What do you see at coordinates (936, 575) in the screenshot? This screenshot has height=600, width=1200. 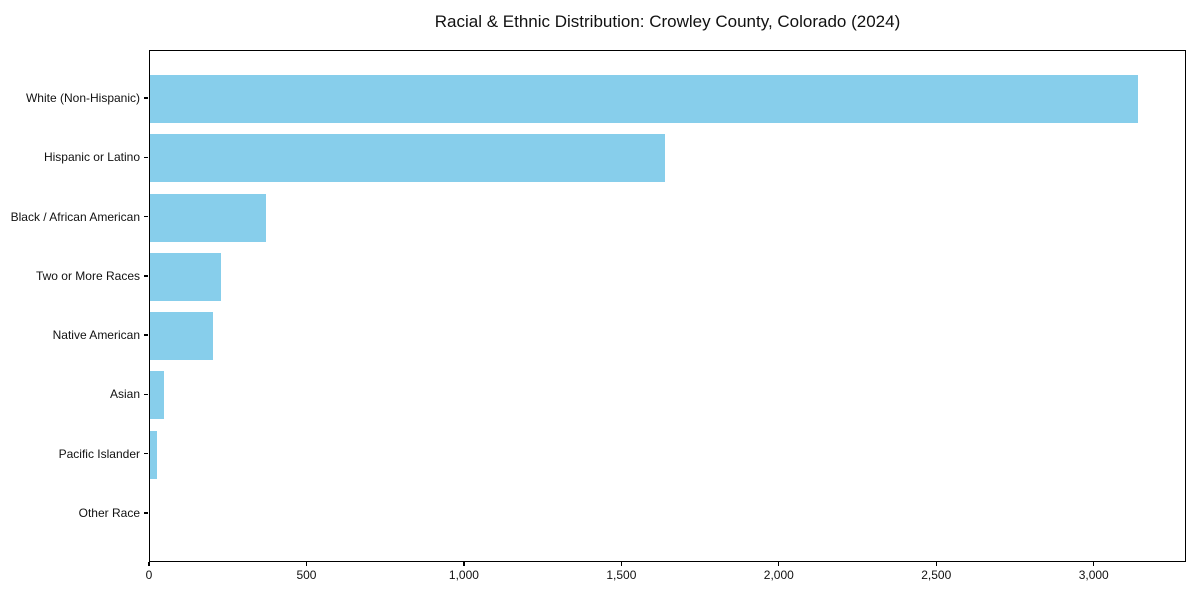 I see `x-tick-label-2500: 2,500` at bounding box center [936, 575].